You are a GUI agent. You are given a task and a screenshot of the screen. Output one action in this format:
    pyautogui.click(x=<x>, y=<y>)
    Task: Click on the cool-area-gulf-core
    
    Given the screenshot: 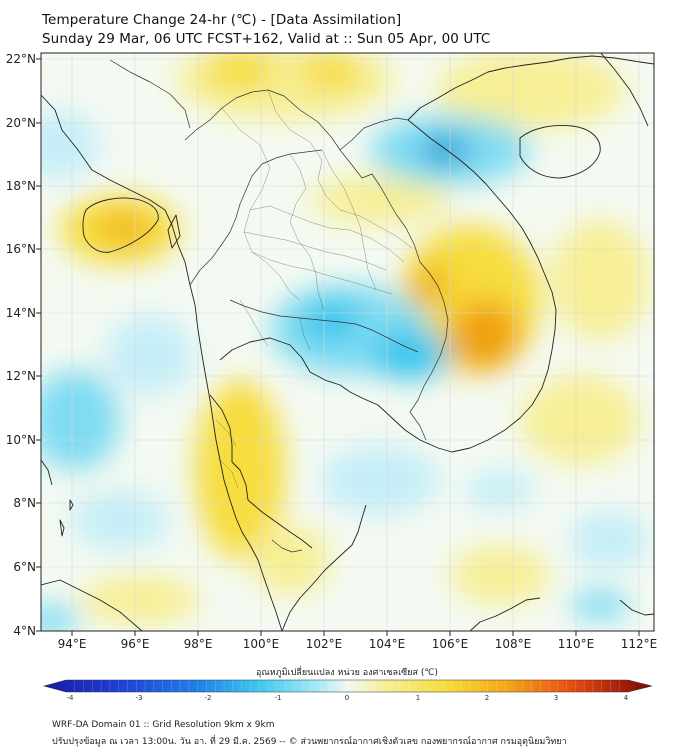 What is the action you would take?
    pyautogui.click(x=410, y=355)
    